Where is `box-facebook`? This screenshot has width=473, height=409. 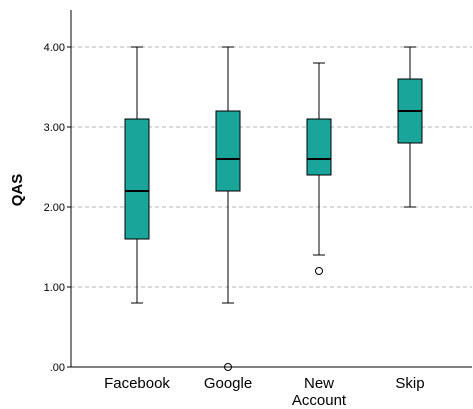
box-facebook is located at coordinates (137, 175).